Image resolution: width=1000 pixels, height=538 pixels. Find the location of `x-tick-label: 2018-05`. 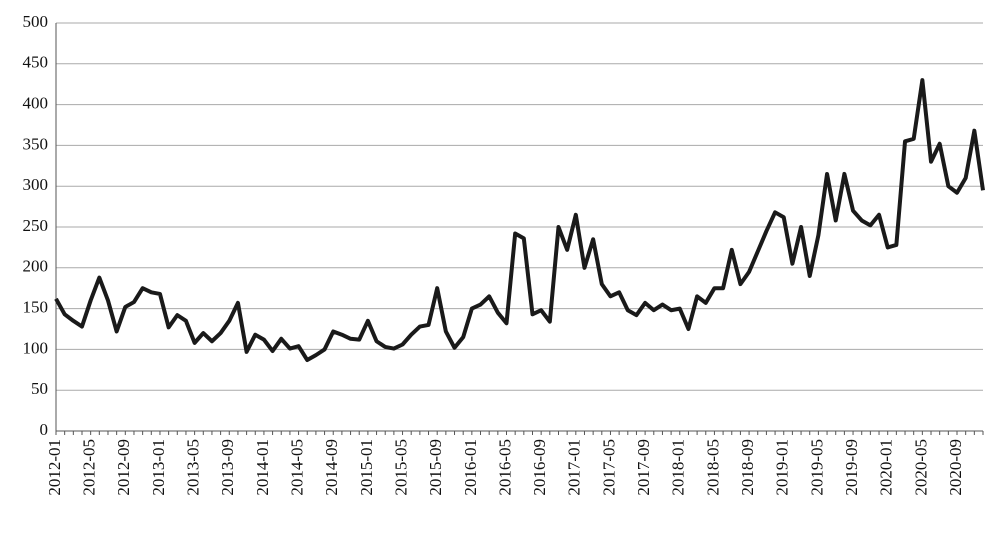

x-tick-label: 2018-05 is located at coordinates (712, 467).